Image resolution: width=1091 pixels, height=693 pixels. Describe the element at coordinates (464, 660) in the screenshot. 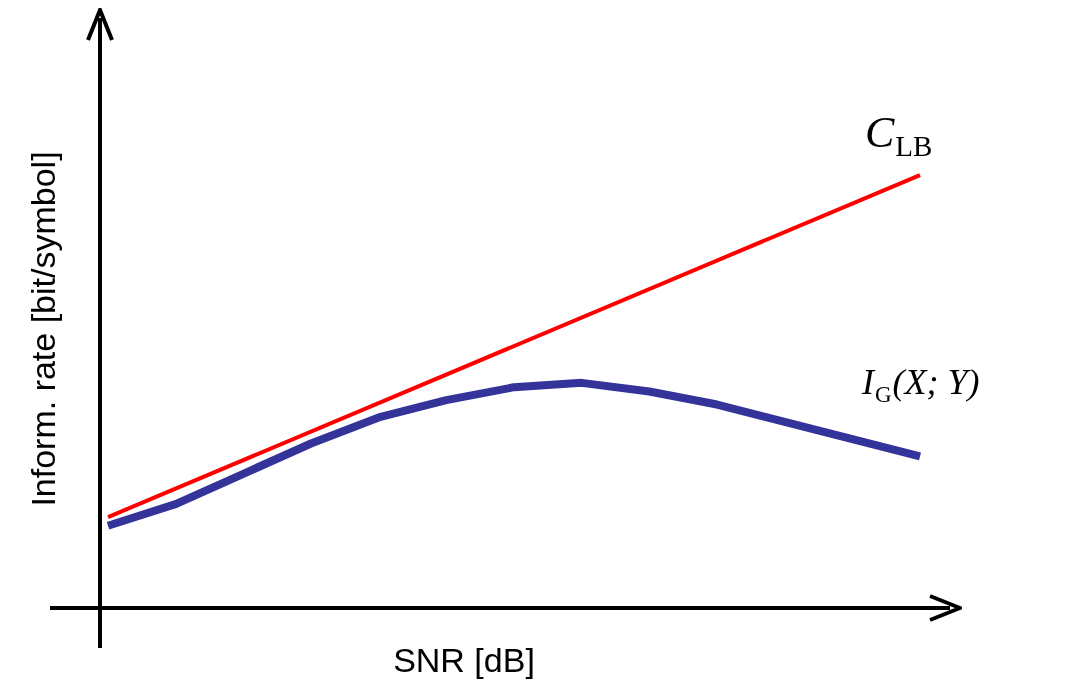

I see `x-axis-title: SNR [dB]` at that location.